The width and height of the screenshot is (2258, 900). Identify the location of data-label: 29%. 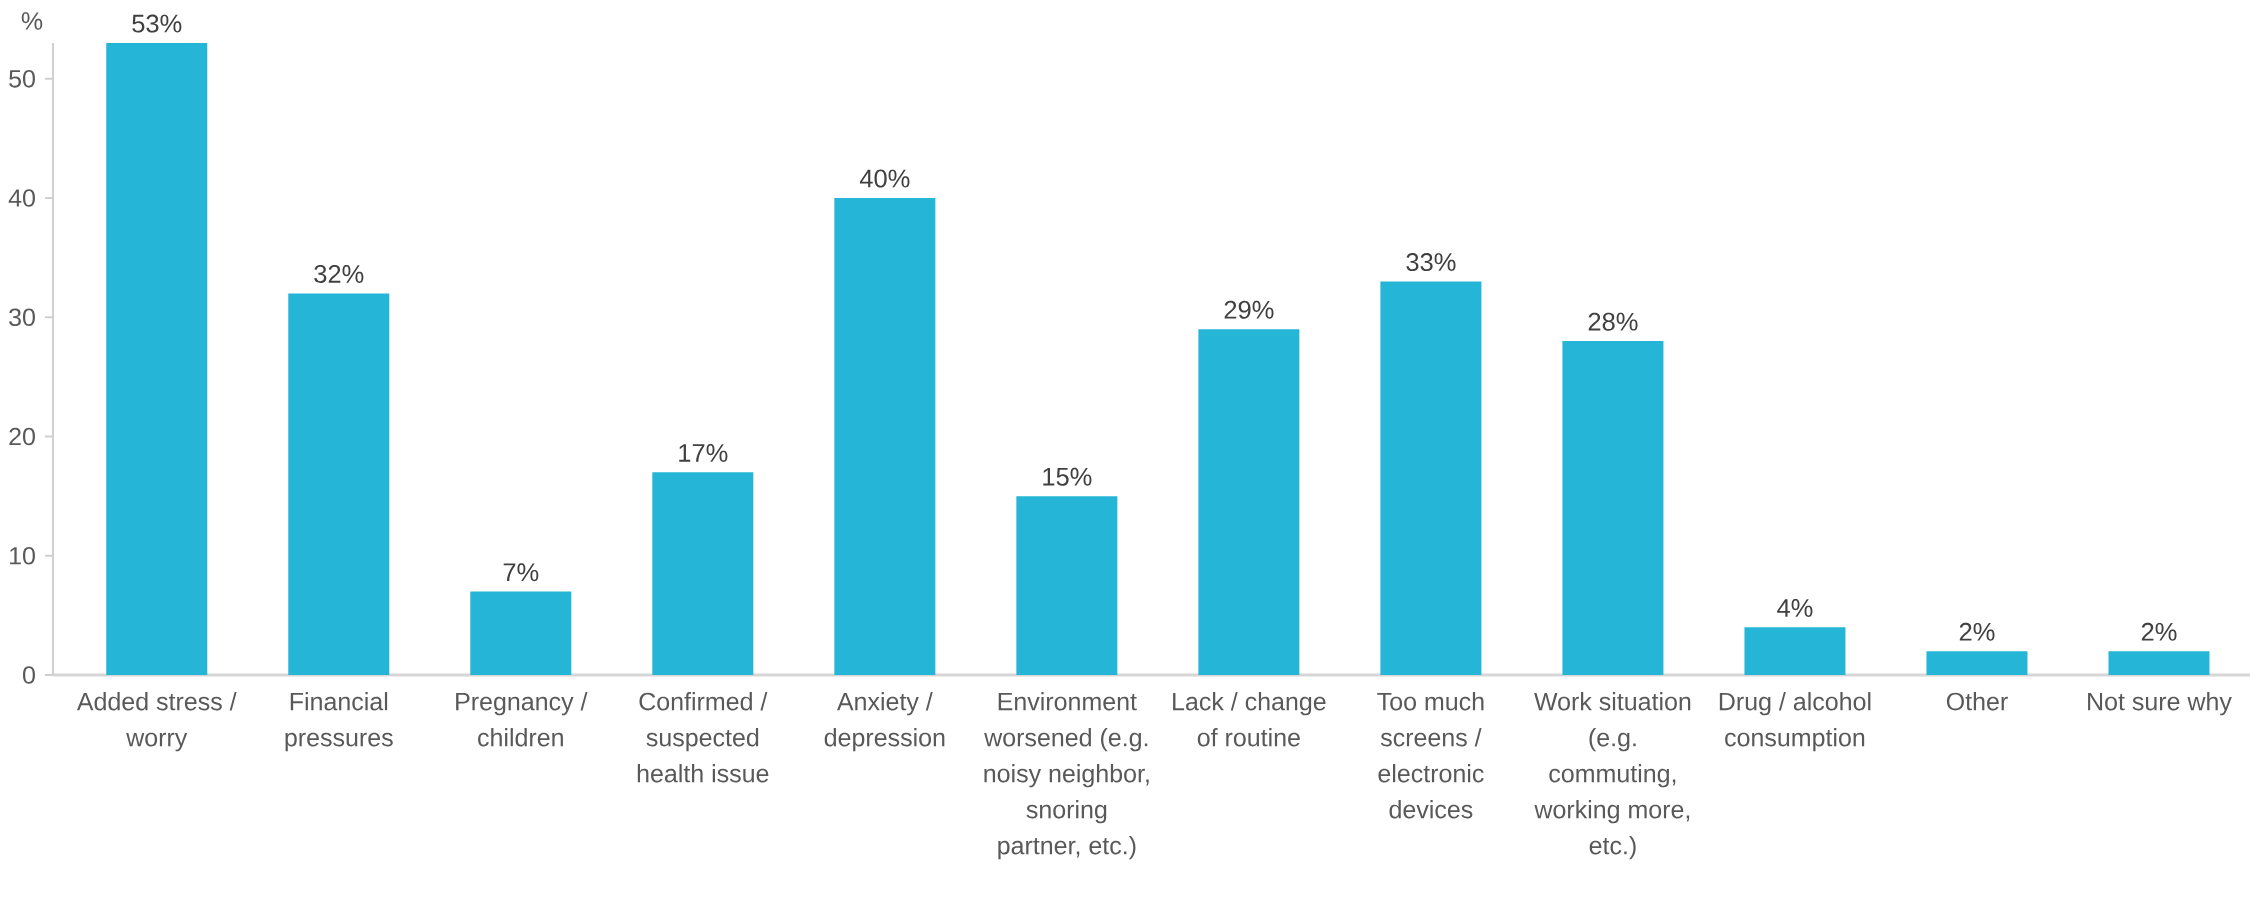
(1249, 309).